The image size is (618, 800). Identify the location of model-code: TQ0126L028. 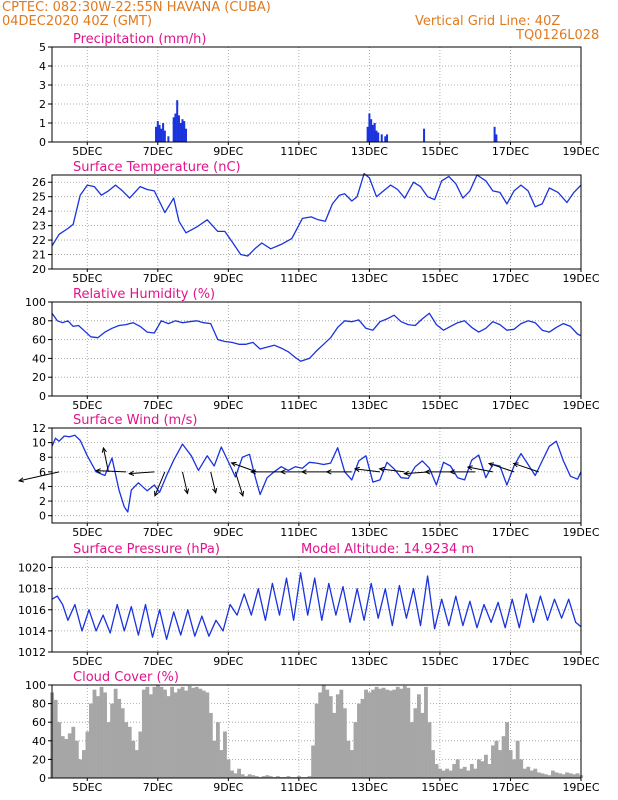
(558, 35).